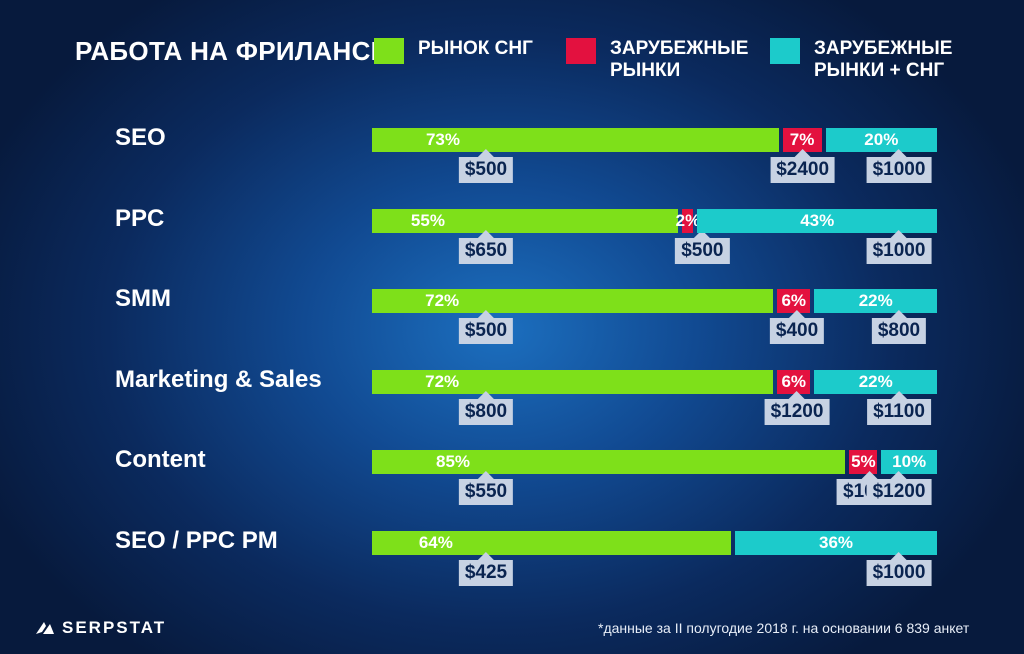 The image size is (1024, 654). I want to click on category-label: SMM, so click(143, 298).